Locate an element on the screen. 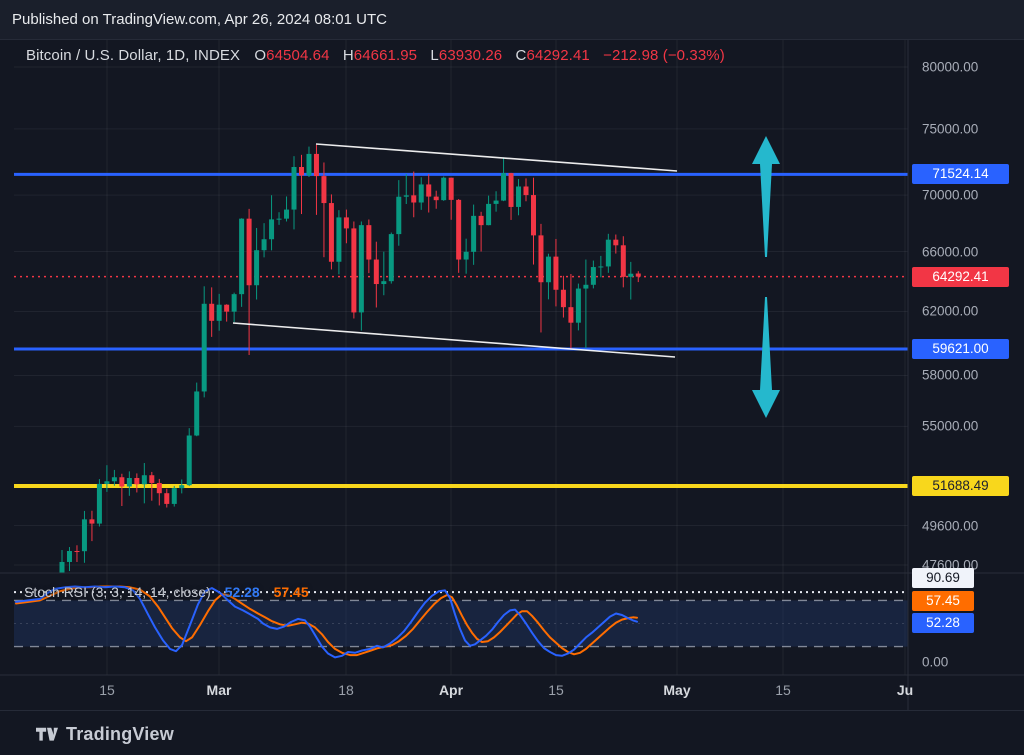 The height and width of the screenshot is (755, 1024). price-axis-tick: 75000.00 is located at coordinates (950, 129).